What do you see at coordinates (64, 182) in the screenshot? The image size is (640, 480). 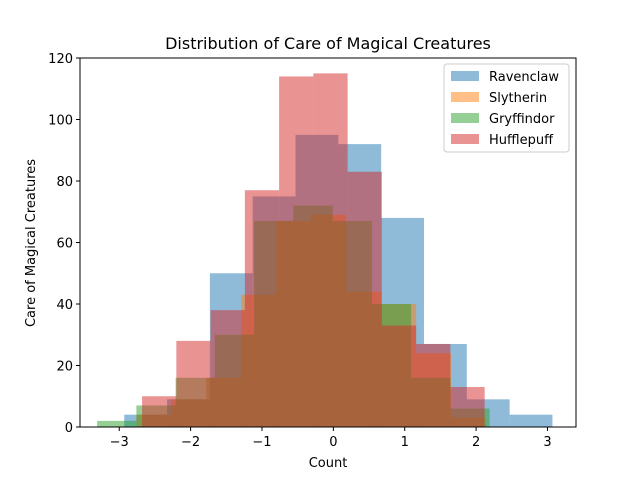 I see `y-tick-label: 80` at bounding box center [64, 182].